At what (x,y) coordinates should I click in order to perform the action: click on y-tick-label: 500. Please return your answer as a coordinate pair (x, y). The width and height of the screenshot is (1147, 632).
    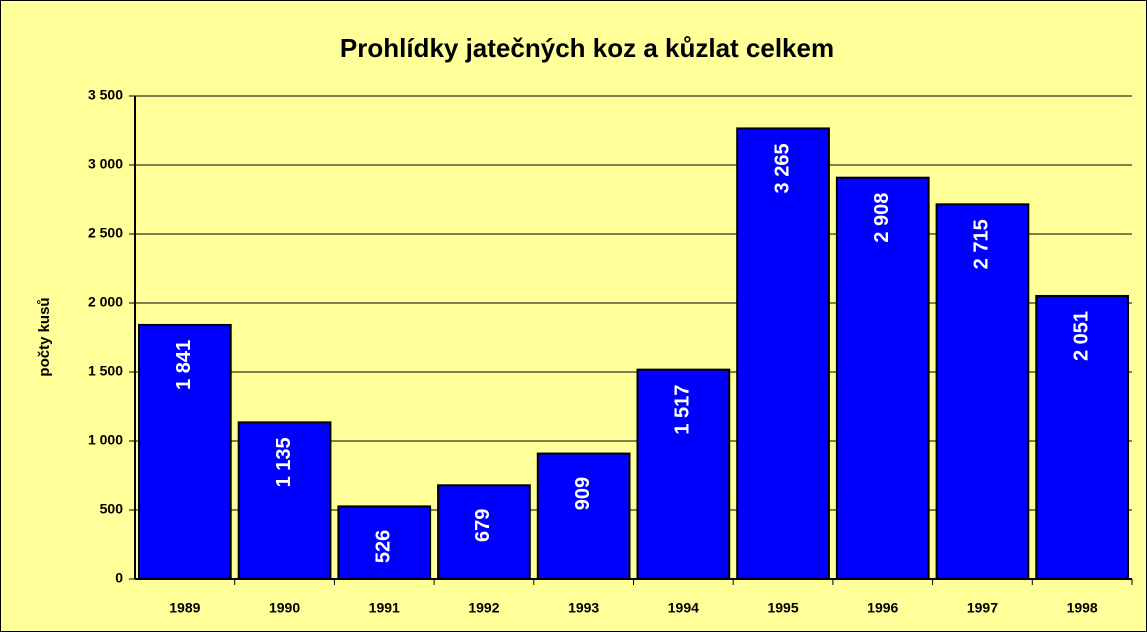
    Looking at the image, I should click on (112, 509).